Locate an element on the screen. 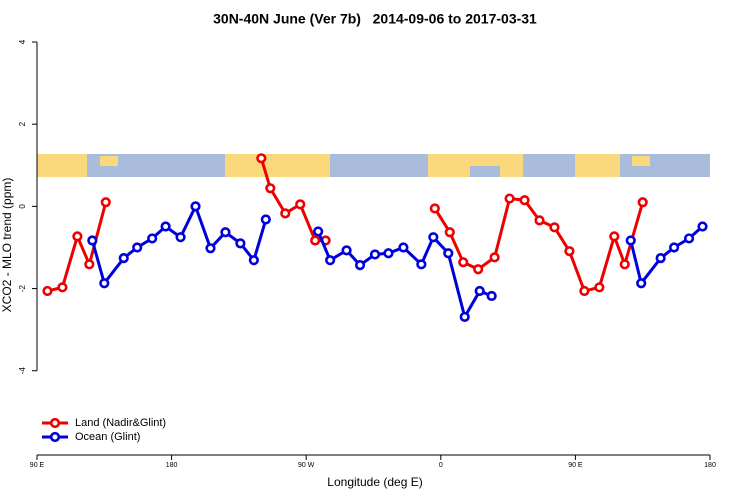 This screenshot has width=750, height=500. x-tick-label: 0 is located at coordinates (441, 465).